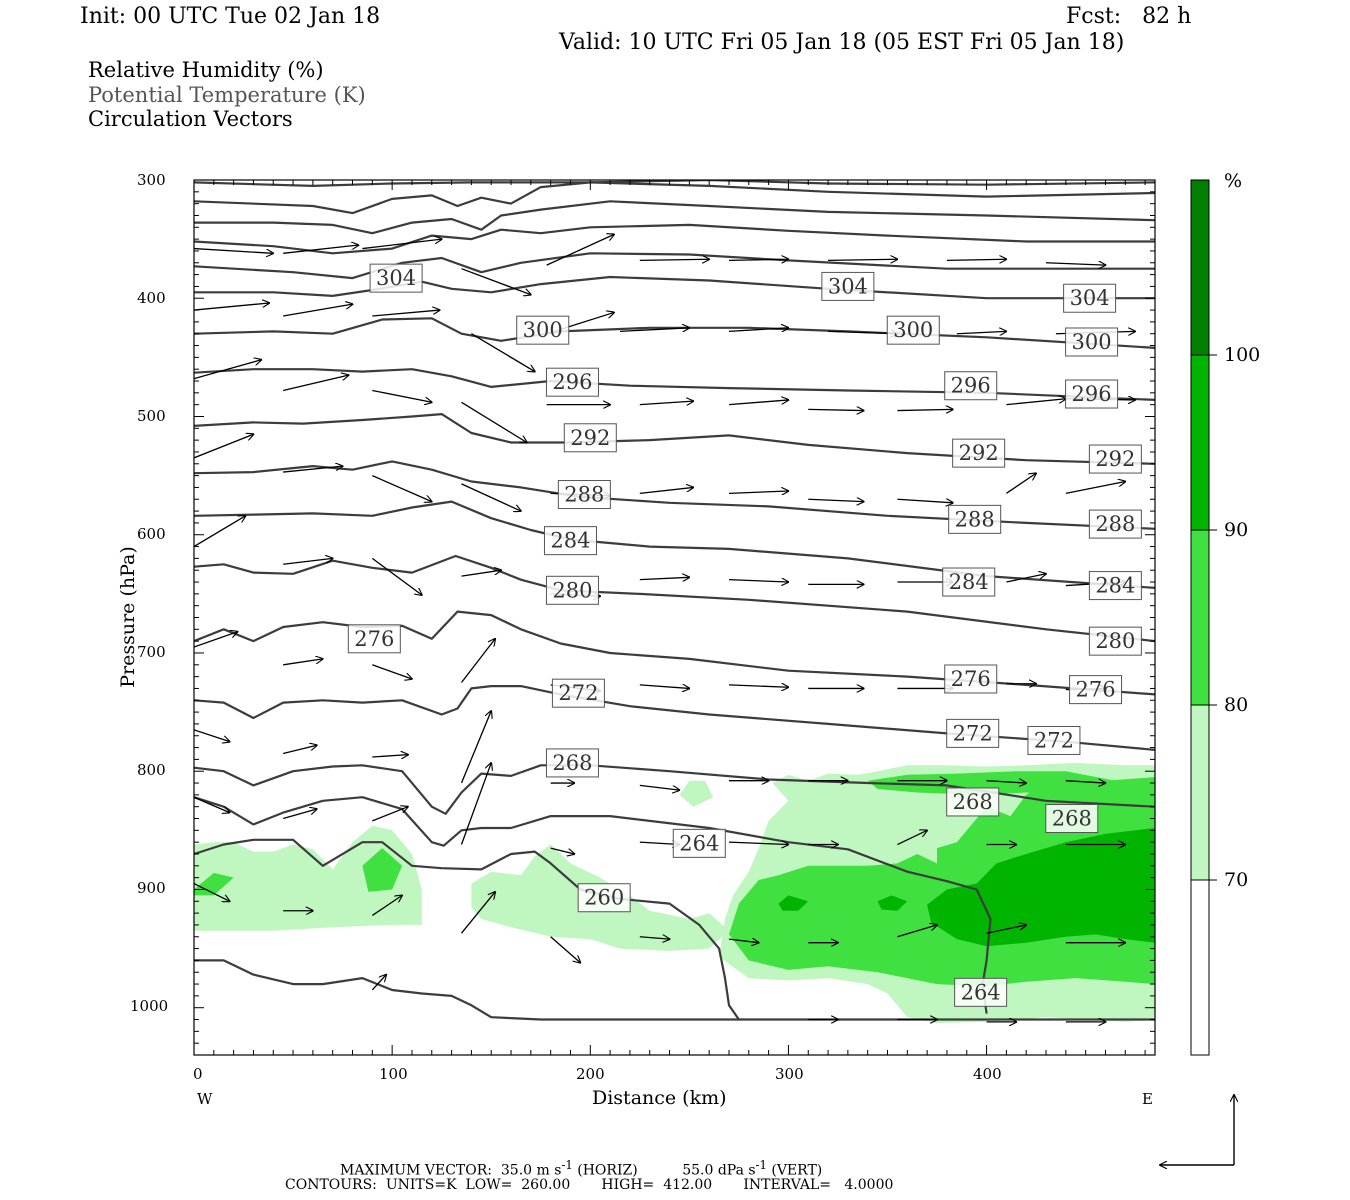 Image resolution: width=1350 pixels, height=1200 pixels. What do you see at coordinates (151, 770) in the screenshot?
I see `y-tick-label: 800` at bounding box center [151, 770].